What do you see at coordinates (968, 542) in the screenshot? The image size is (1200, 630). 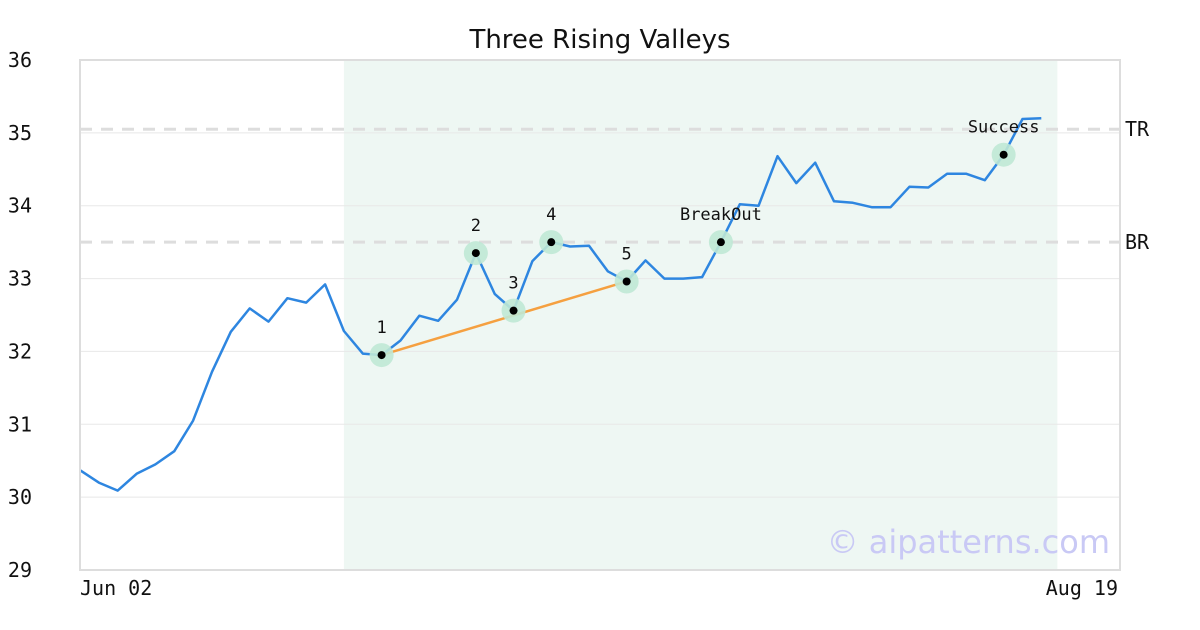 I see `watermark: © aipatterns.com` at bounding box center [968, 542].